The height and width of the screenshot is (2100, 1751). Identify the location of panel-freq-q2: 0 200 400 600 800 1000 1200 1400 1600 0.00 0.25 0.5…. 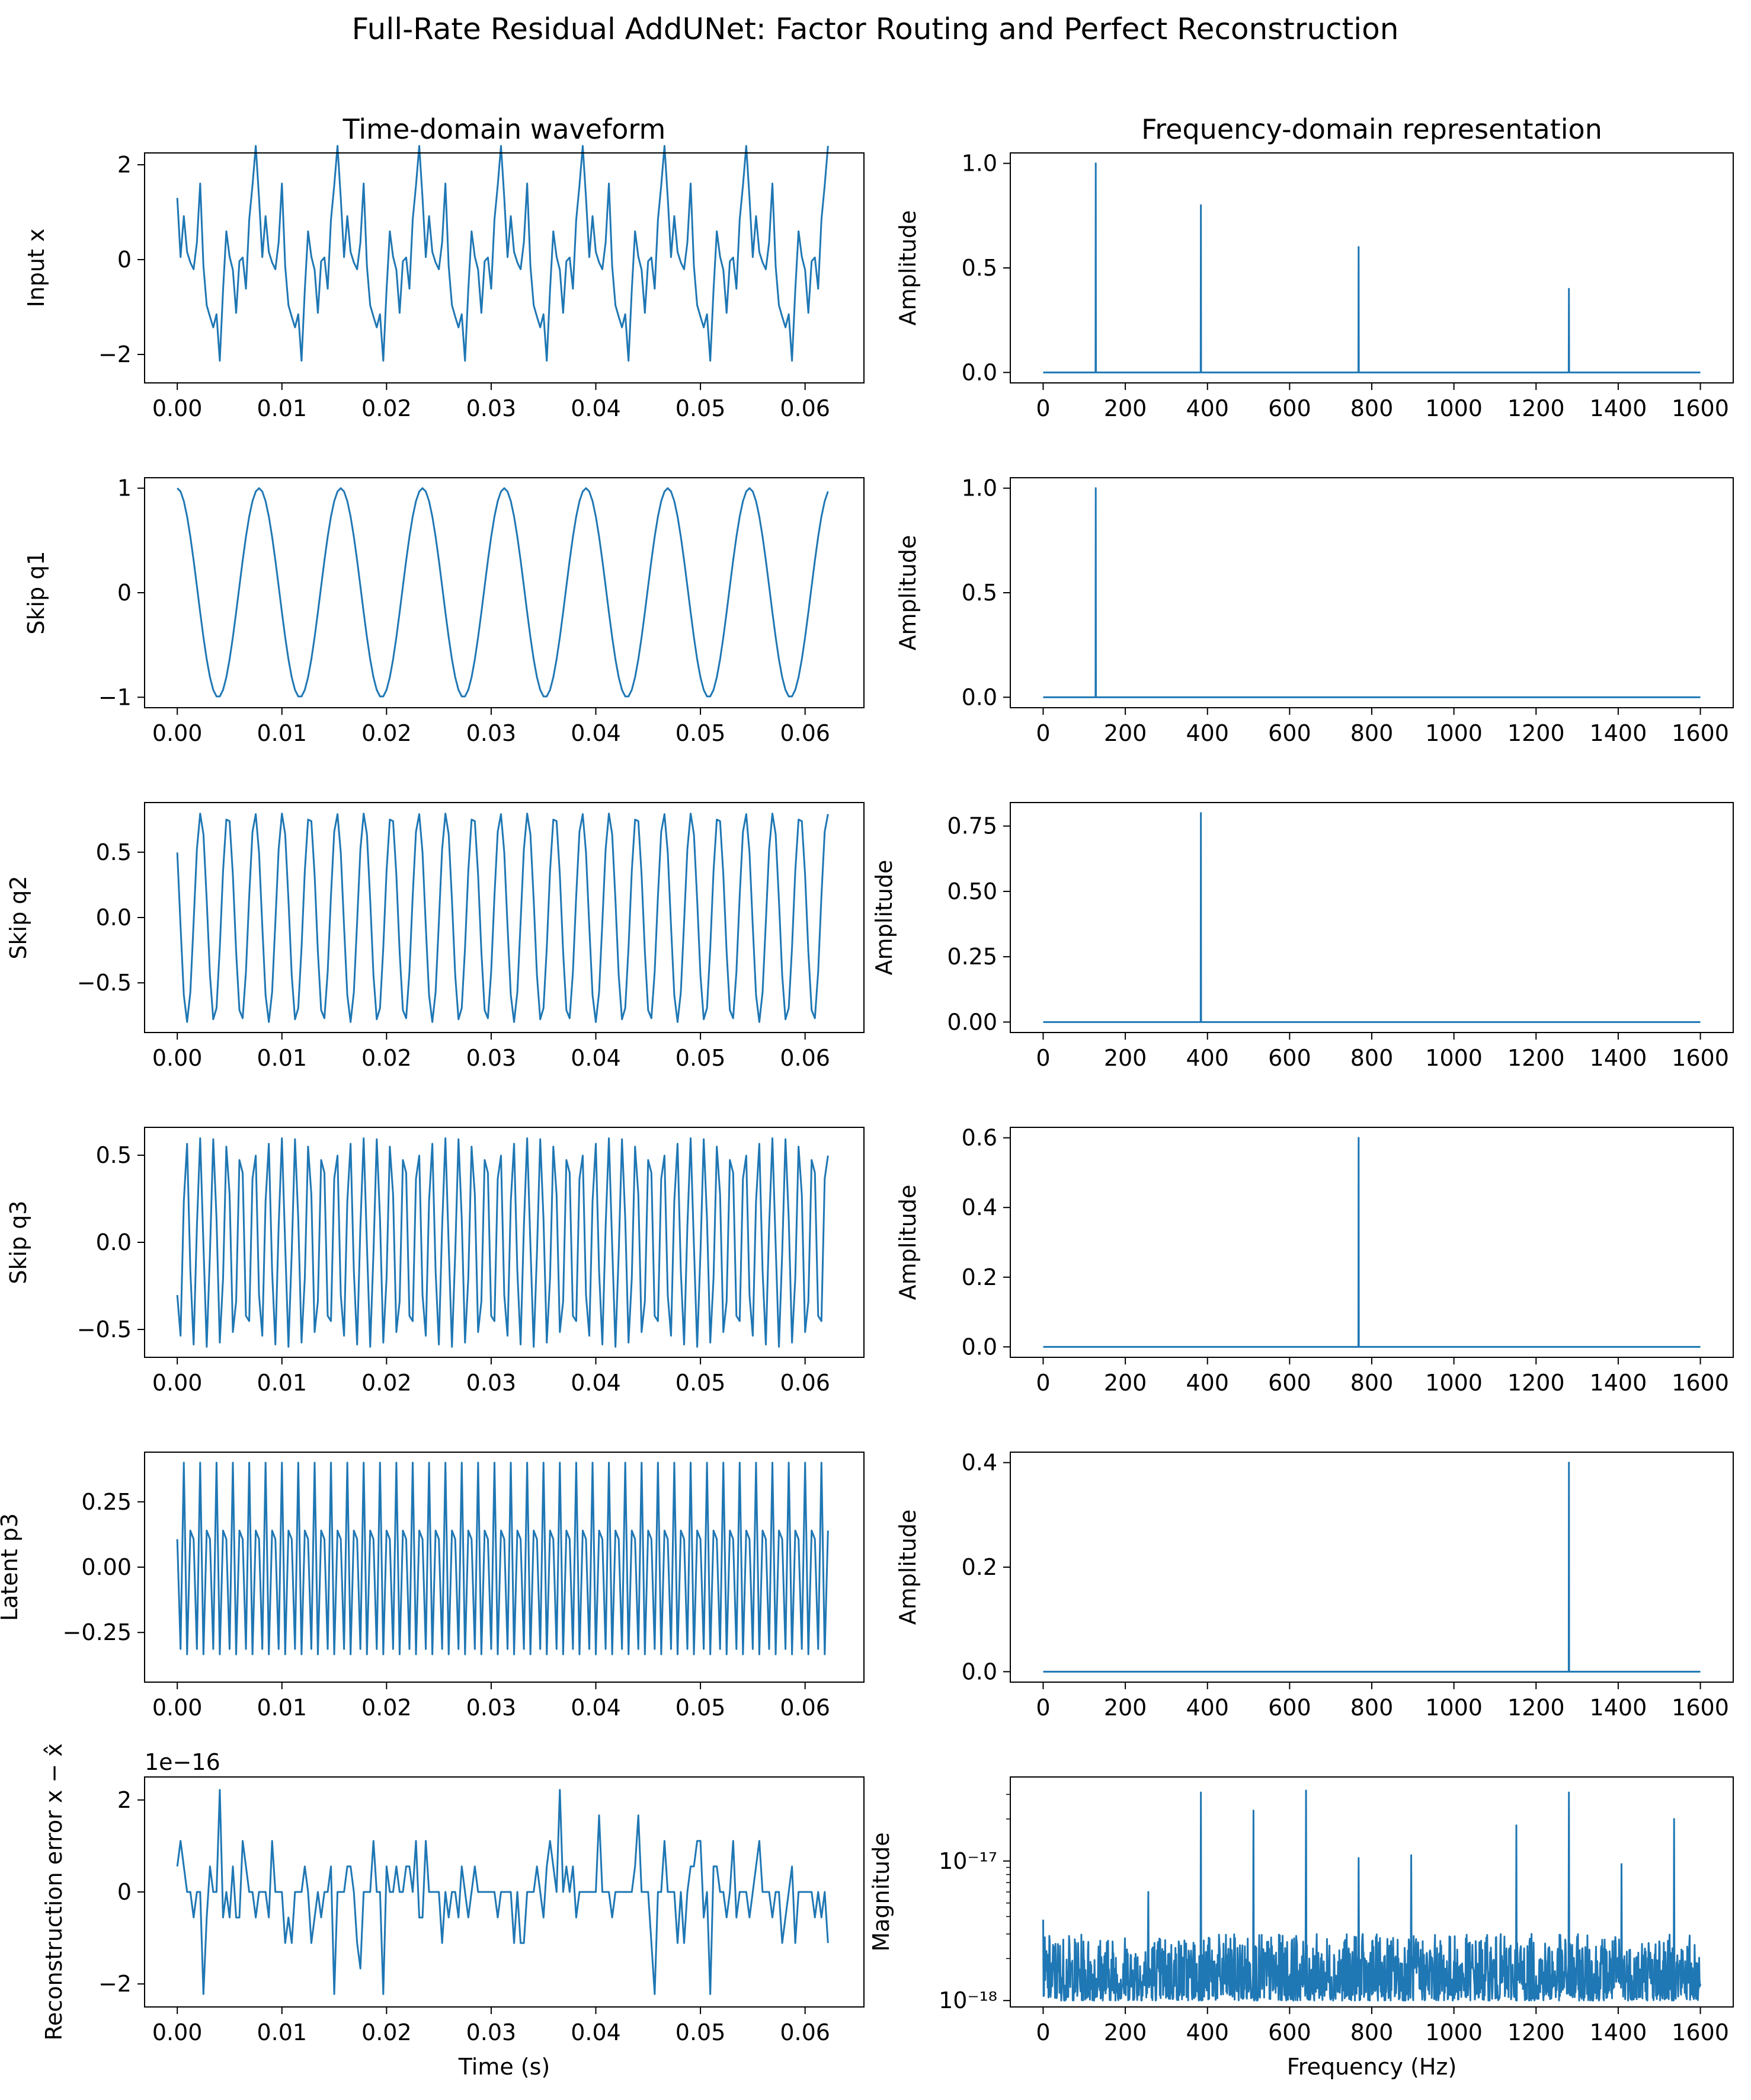
(1302, 936).